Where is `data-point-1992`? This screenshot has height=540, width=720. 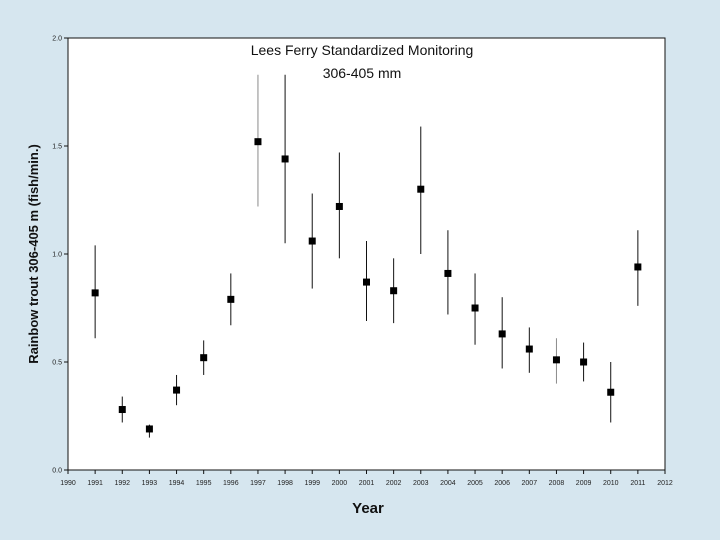 data-point-1992 is located at coordinates (122, 410).